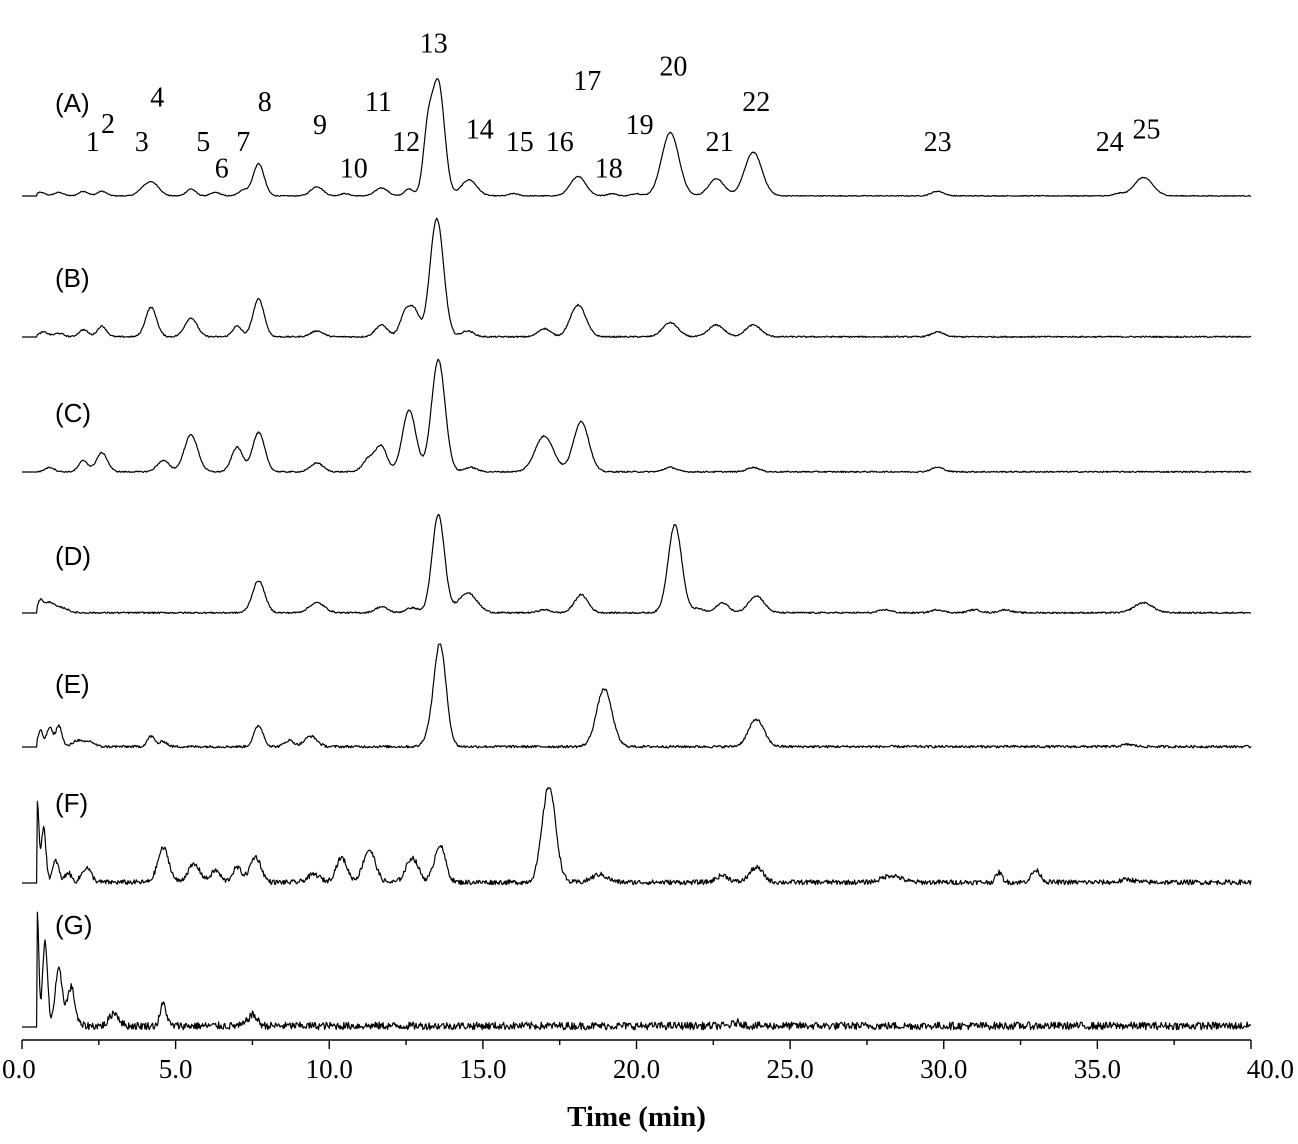 The image size is (1298, 1144). Describe the element at coordinates (1110, 142) in the screenshot. I see `peak-label-24: 24` at that location.